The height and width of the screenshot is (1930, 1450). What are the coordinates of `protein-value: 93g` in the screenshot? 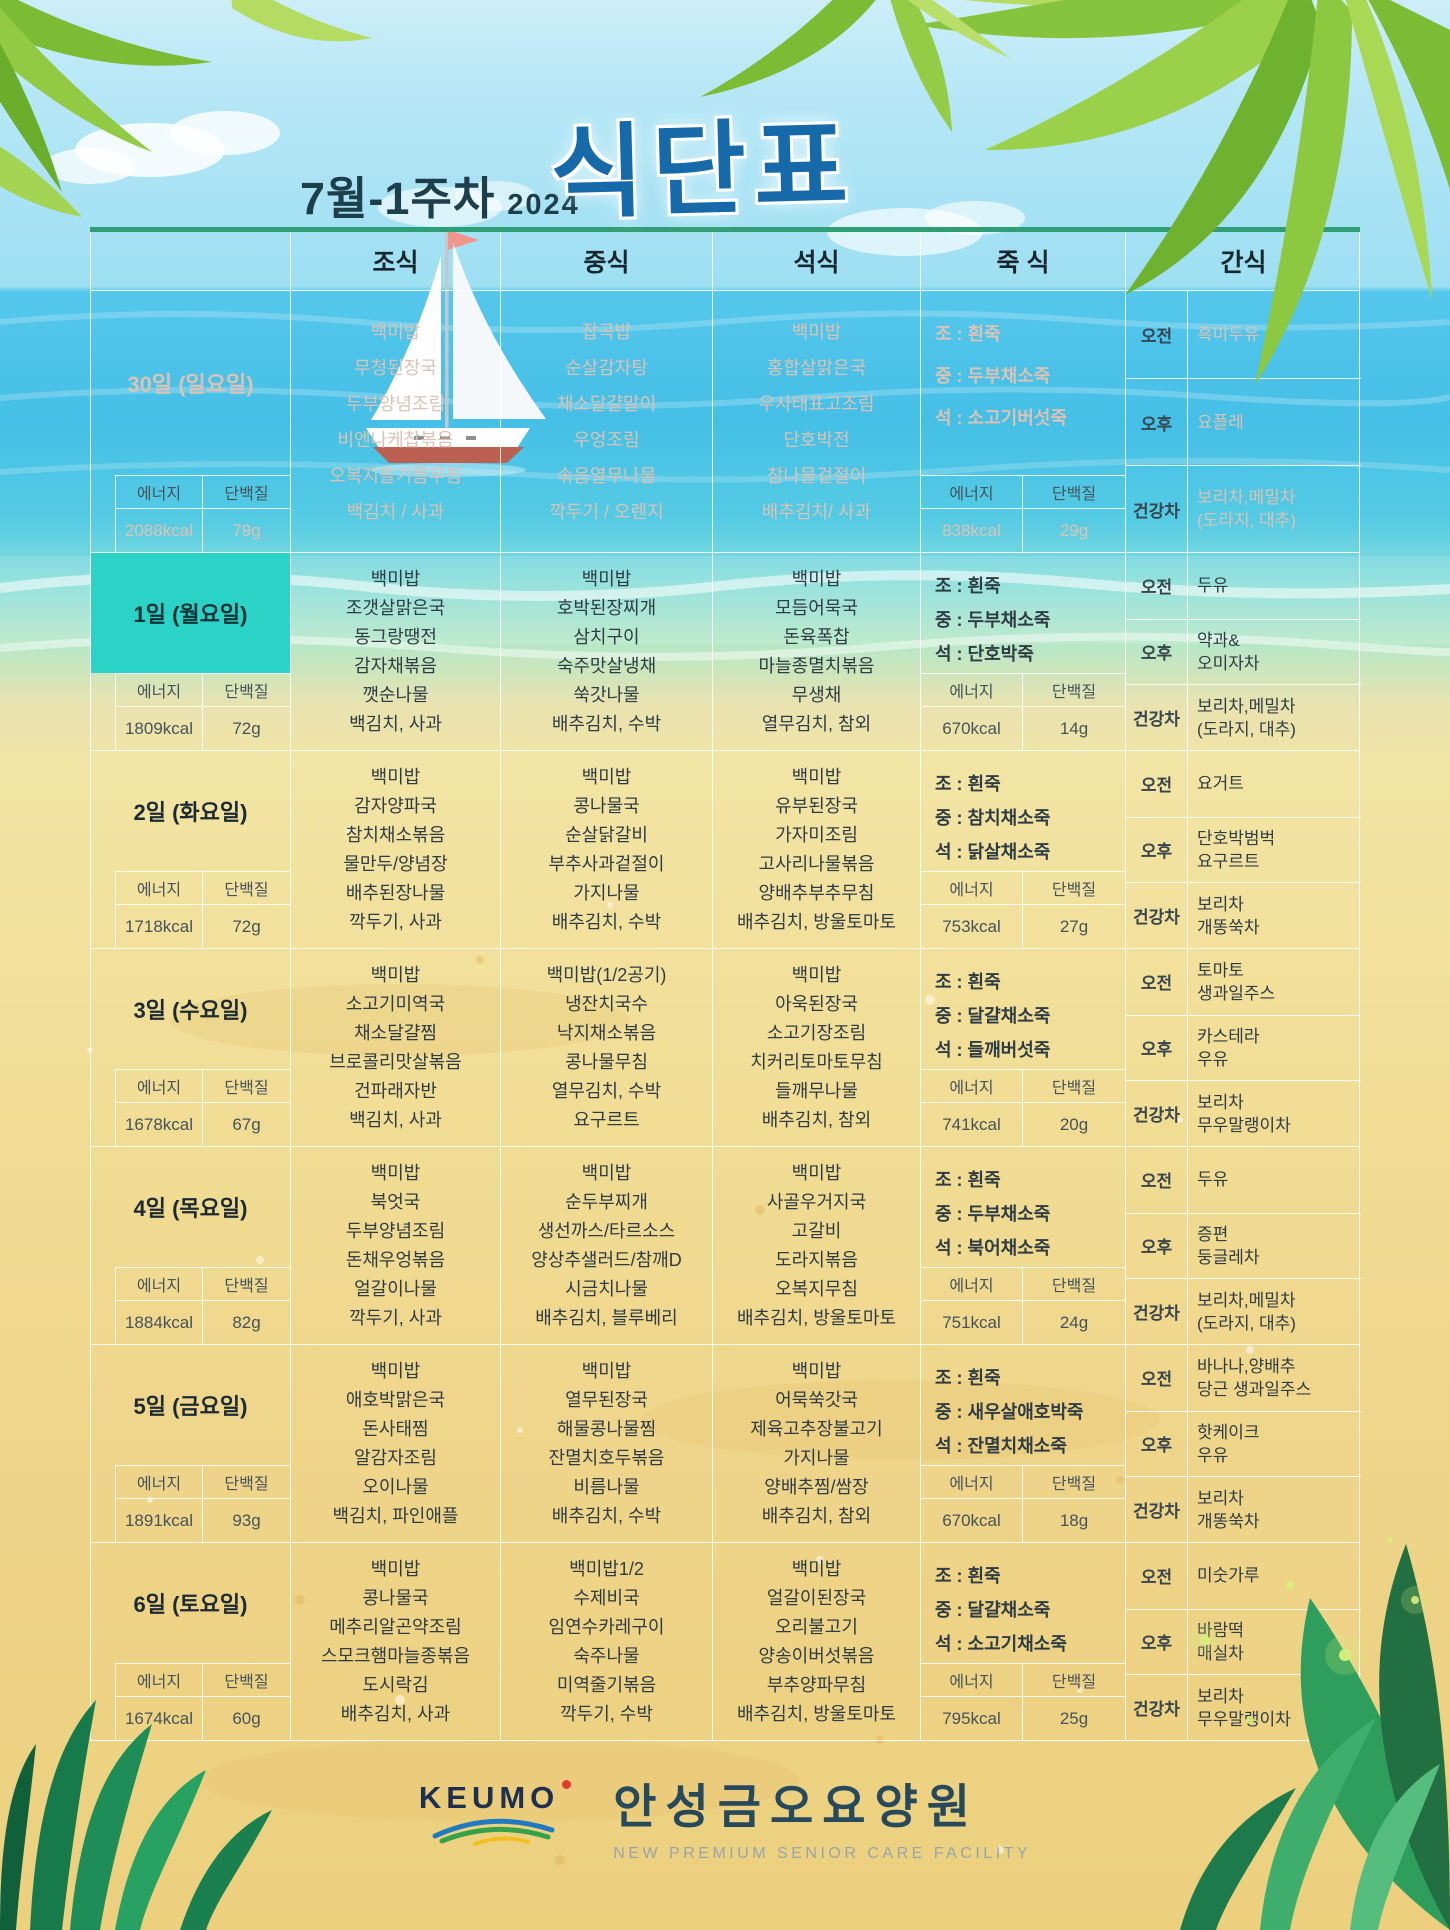 It's located at (246, 1520).